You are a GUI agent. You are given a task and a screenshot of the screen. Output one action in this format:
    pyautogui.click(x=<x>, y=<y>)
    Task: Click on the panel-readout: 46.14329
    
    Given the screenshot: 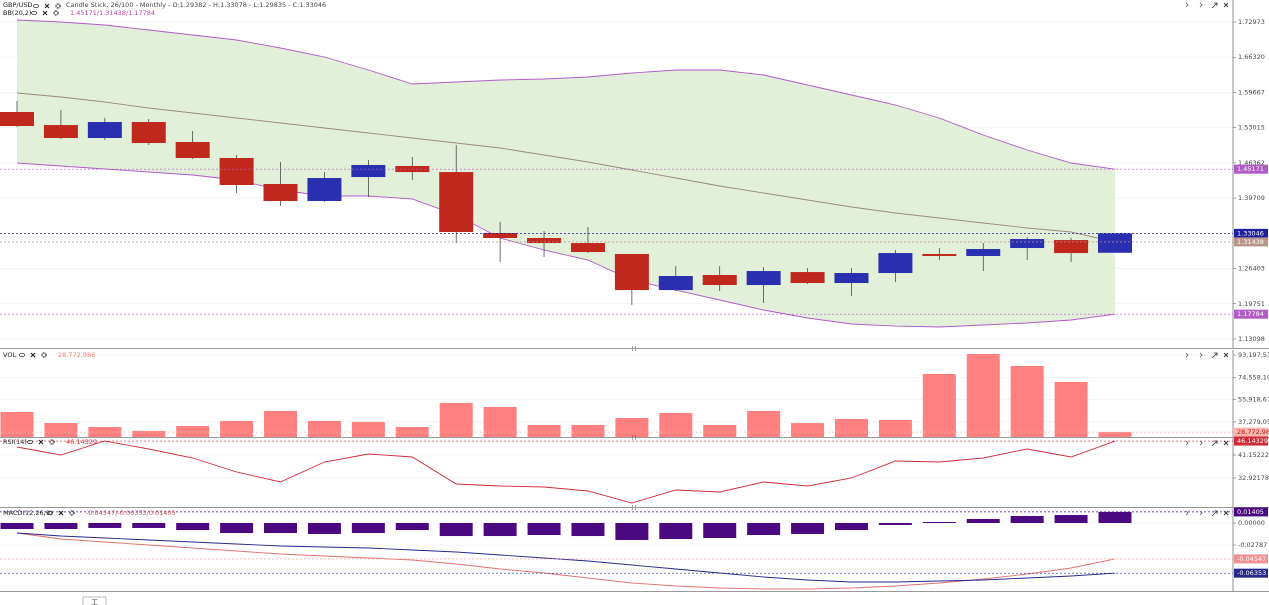 What is the action you would take?
    pyautogui.click(x=81, y=442)
    